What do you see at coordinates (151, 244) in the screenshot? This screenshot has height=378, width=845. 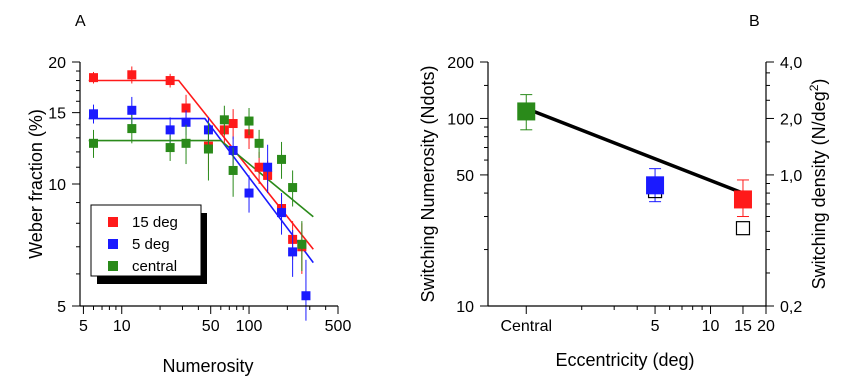 I see `legend-label: 5 deg` at bounding box center [151, 244].